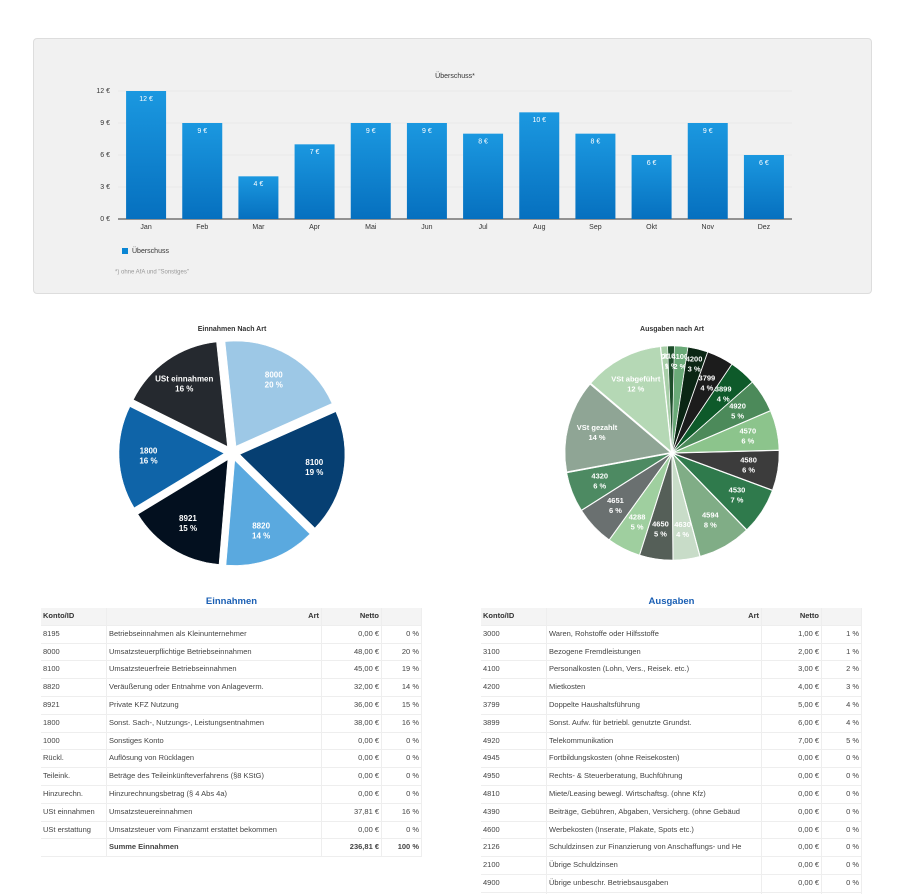 The width and height of the screenshot is (903, 894). Describe the element at coordinates (842, 741) in the screenshot. I see `cell: 5 %` at that location.